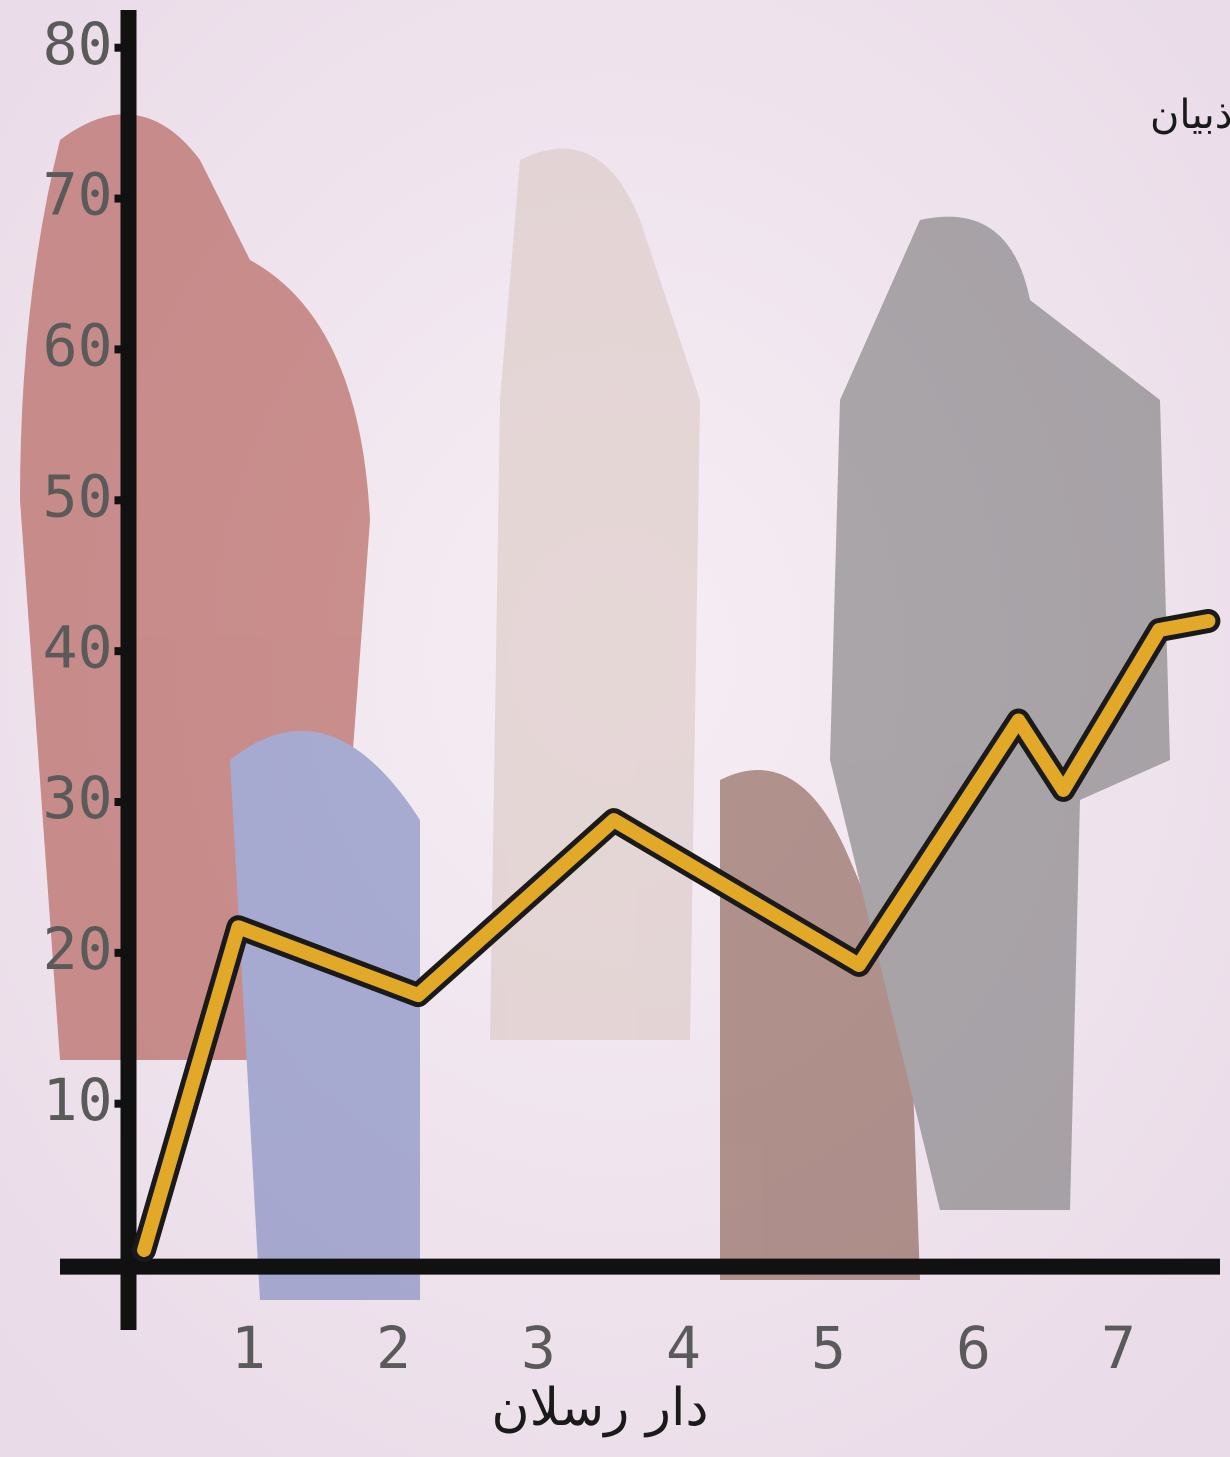  Describe the element at coordinates (538, 1348) in the screenshot. I see `x-tick-label: 3` at that location.